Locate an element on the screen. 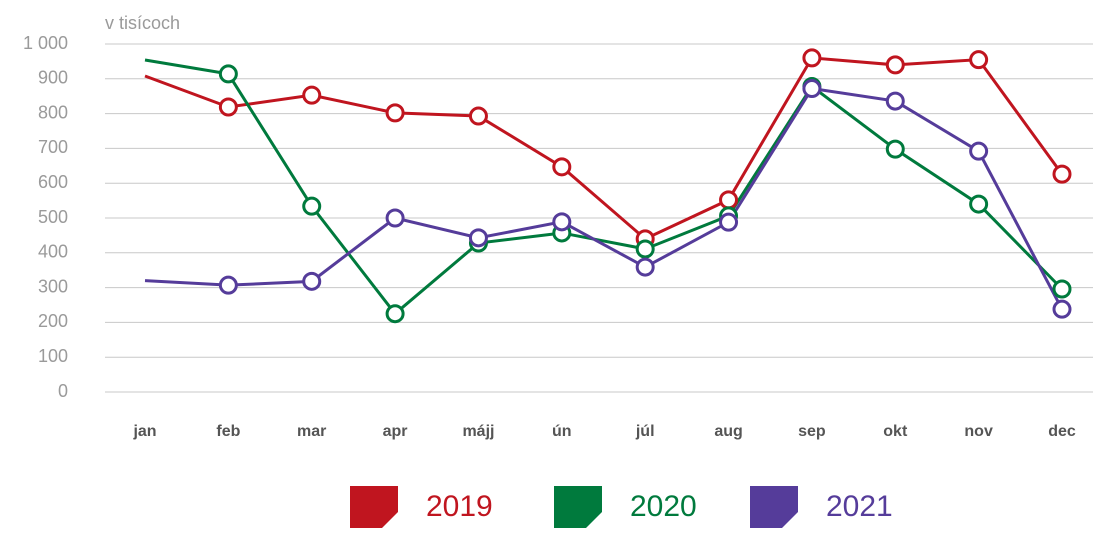 Image resolution: width=1093 pixels, height=533 pixels. legend-label: 2020 is located at coordinates (663, 506).